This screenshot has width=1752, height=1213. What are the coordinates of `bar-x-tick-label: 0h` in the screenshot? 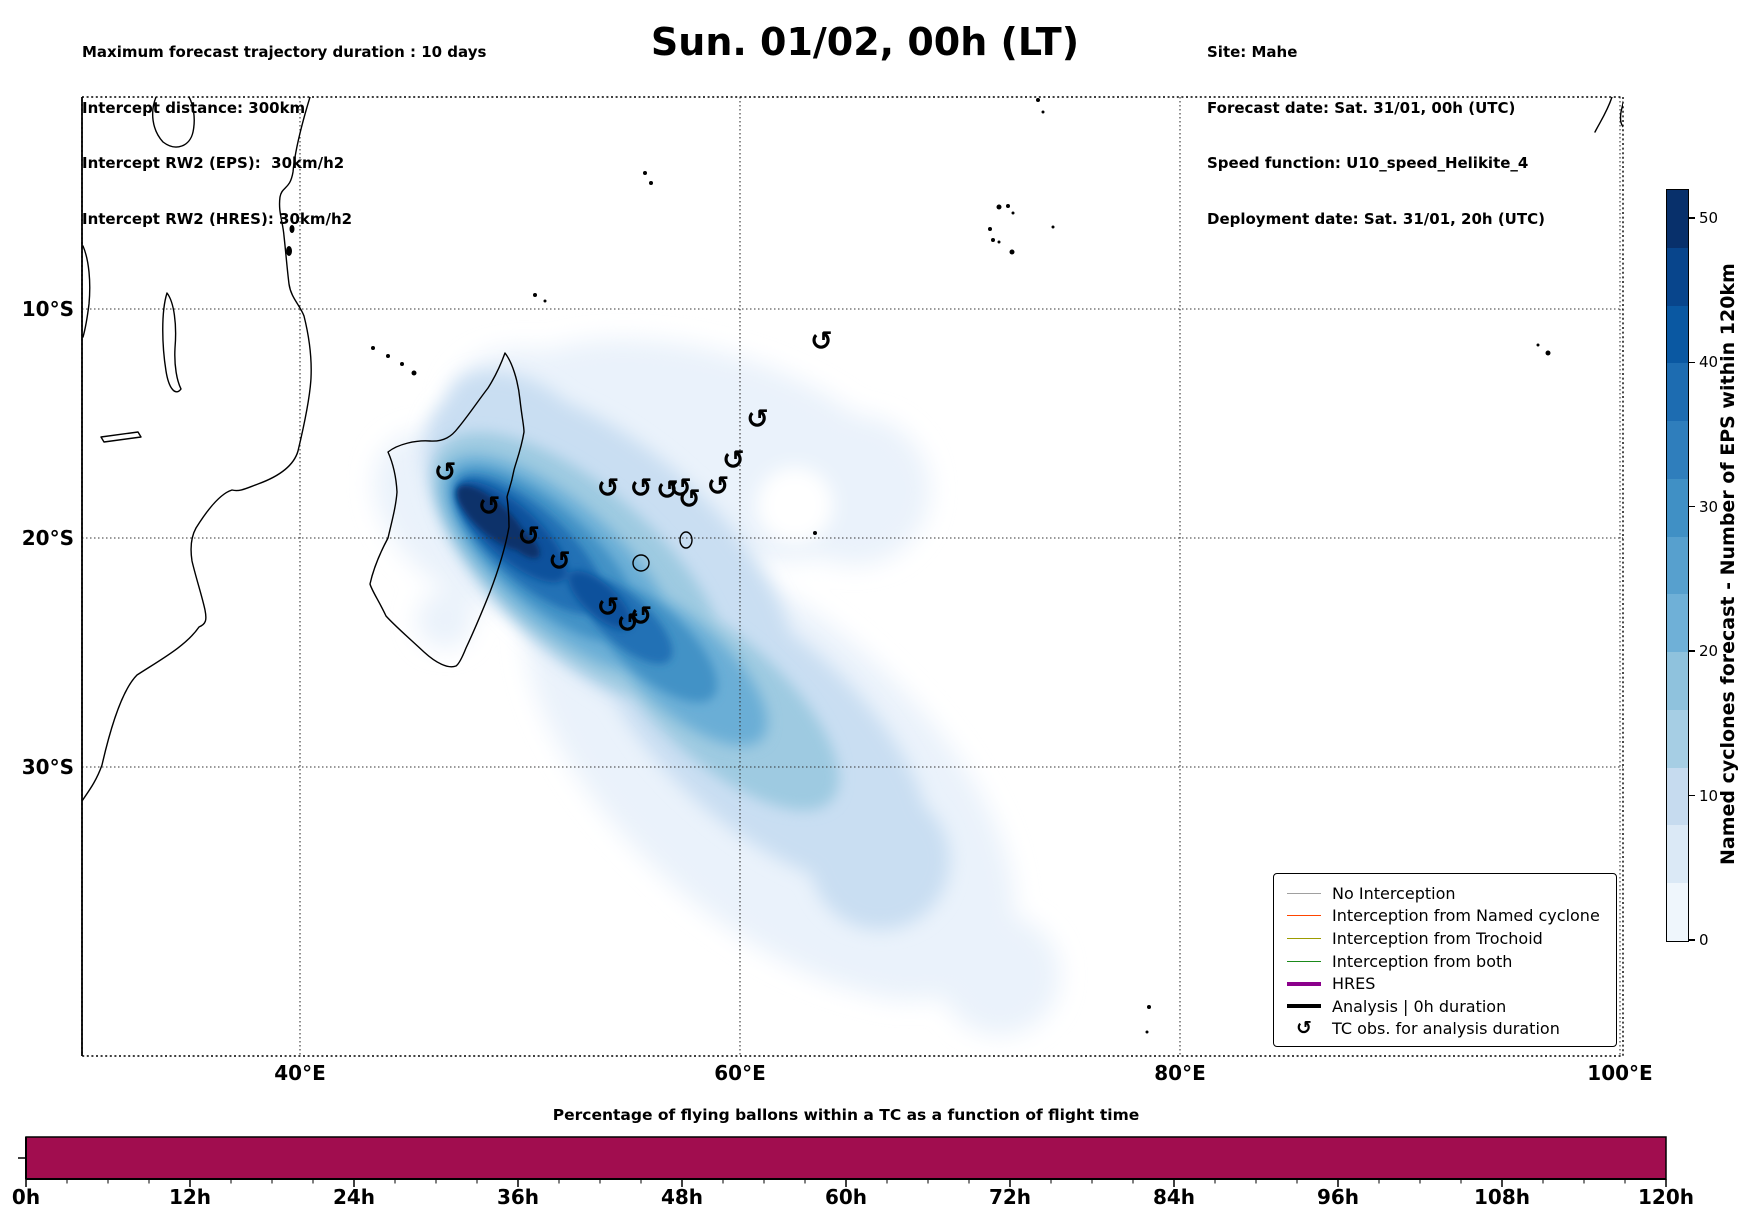 It's located at (26, 1197).